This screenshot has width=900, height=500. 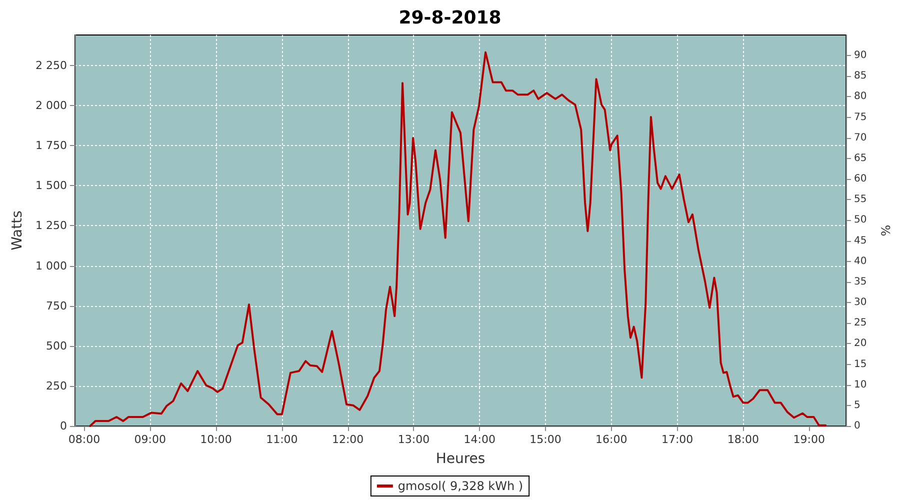 What do you see at coordinates (56, 305) in the screenshot?
I see `y-tick-label: 750` at bounding box center [56, 305].